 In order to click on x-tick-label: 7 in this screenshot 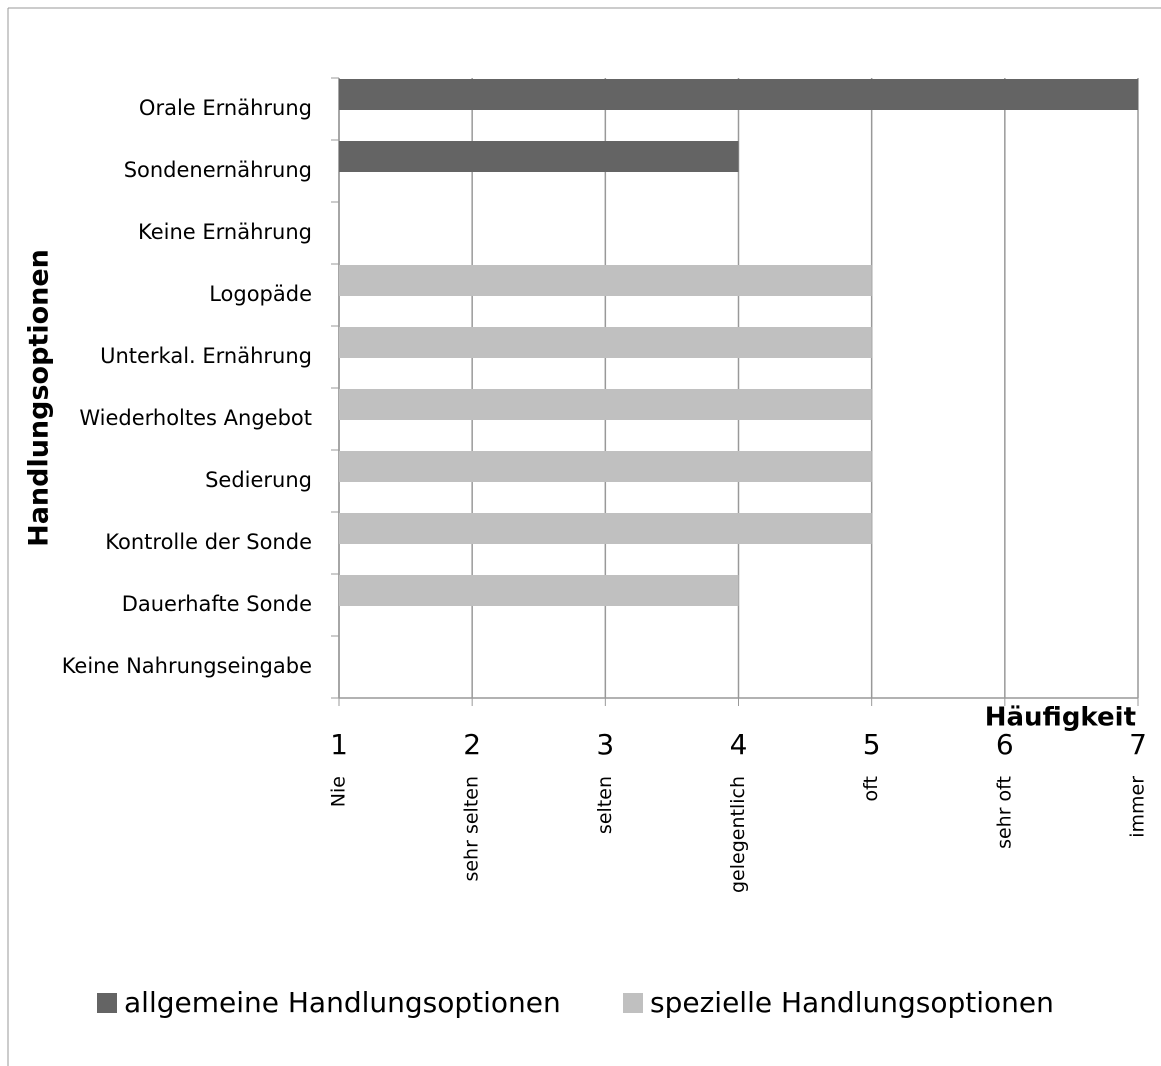, I will do `click(1138, 744)`.